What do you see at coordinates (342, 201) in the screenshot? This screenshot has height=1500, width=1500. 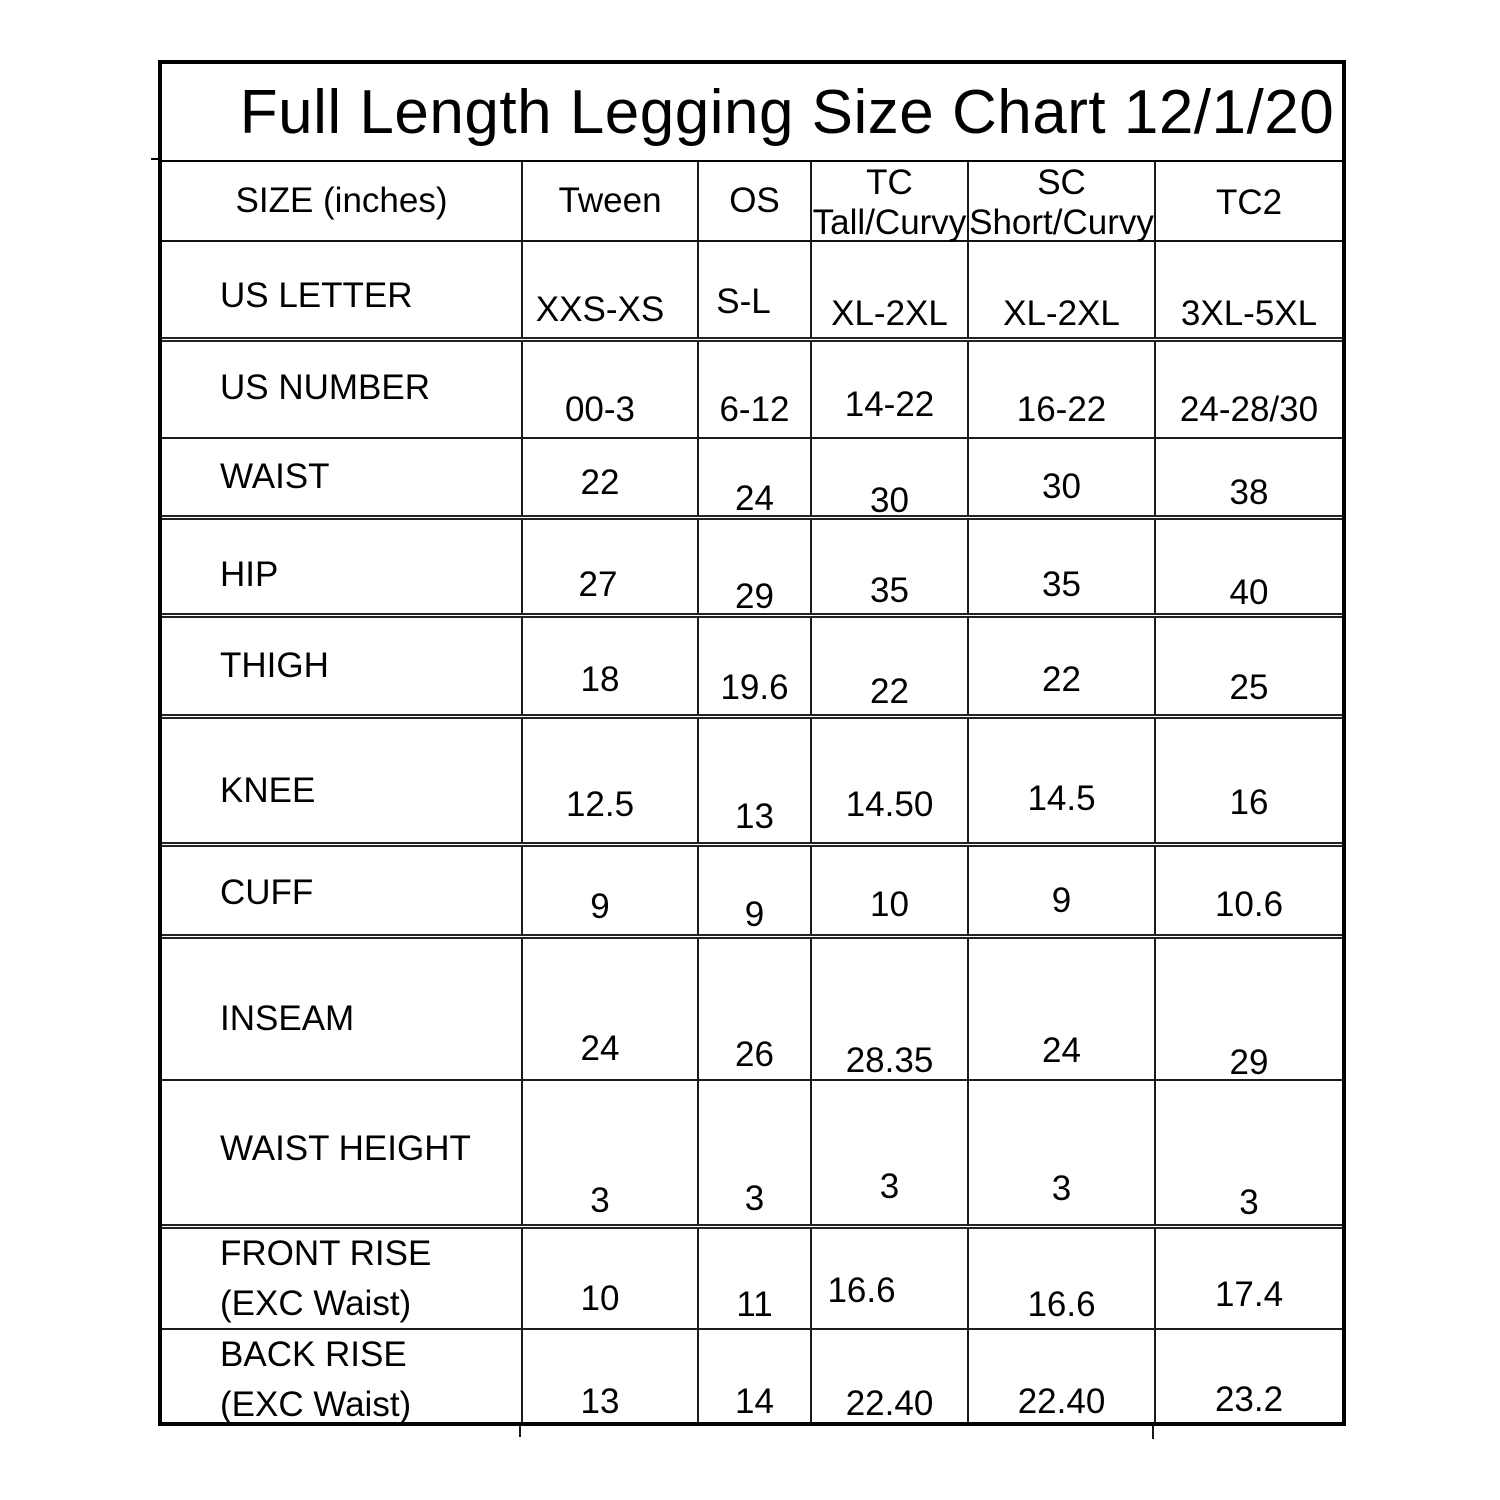 I see `column-header-size: SIZE (inches)` at bounding box center [342, 201].